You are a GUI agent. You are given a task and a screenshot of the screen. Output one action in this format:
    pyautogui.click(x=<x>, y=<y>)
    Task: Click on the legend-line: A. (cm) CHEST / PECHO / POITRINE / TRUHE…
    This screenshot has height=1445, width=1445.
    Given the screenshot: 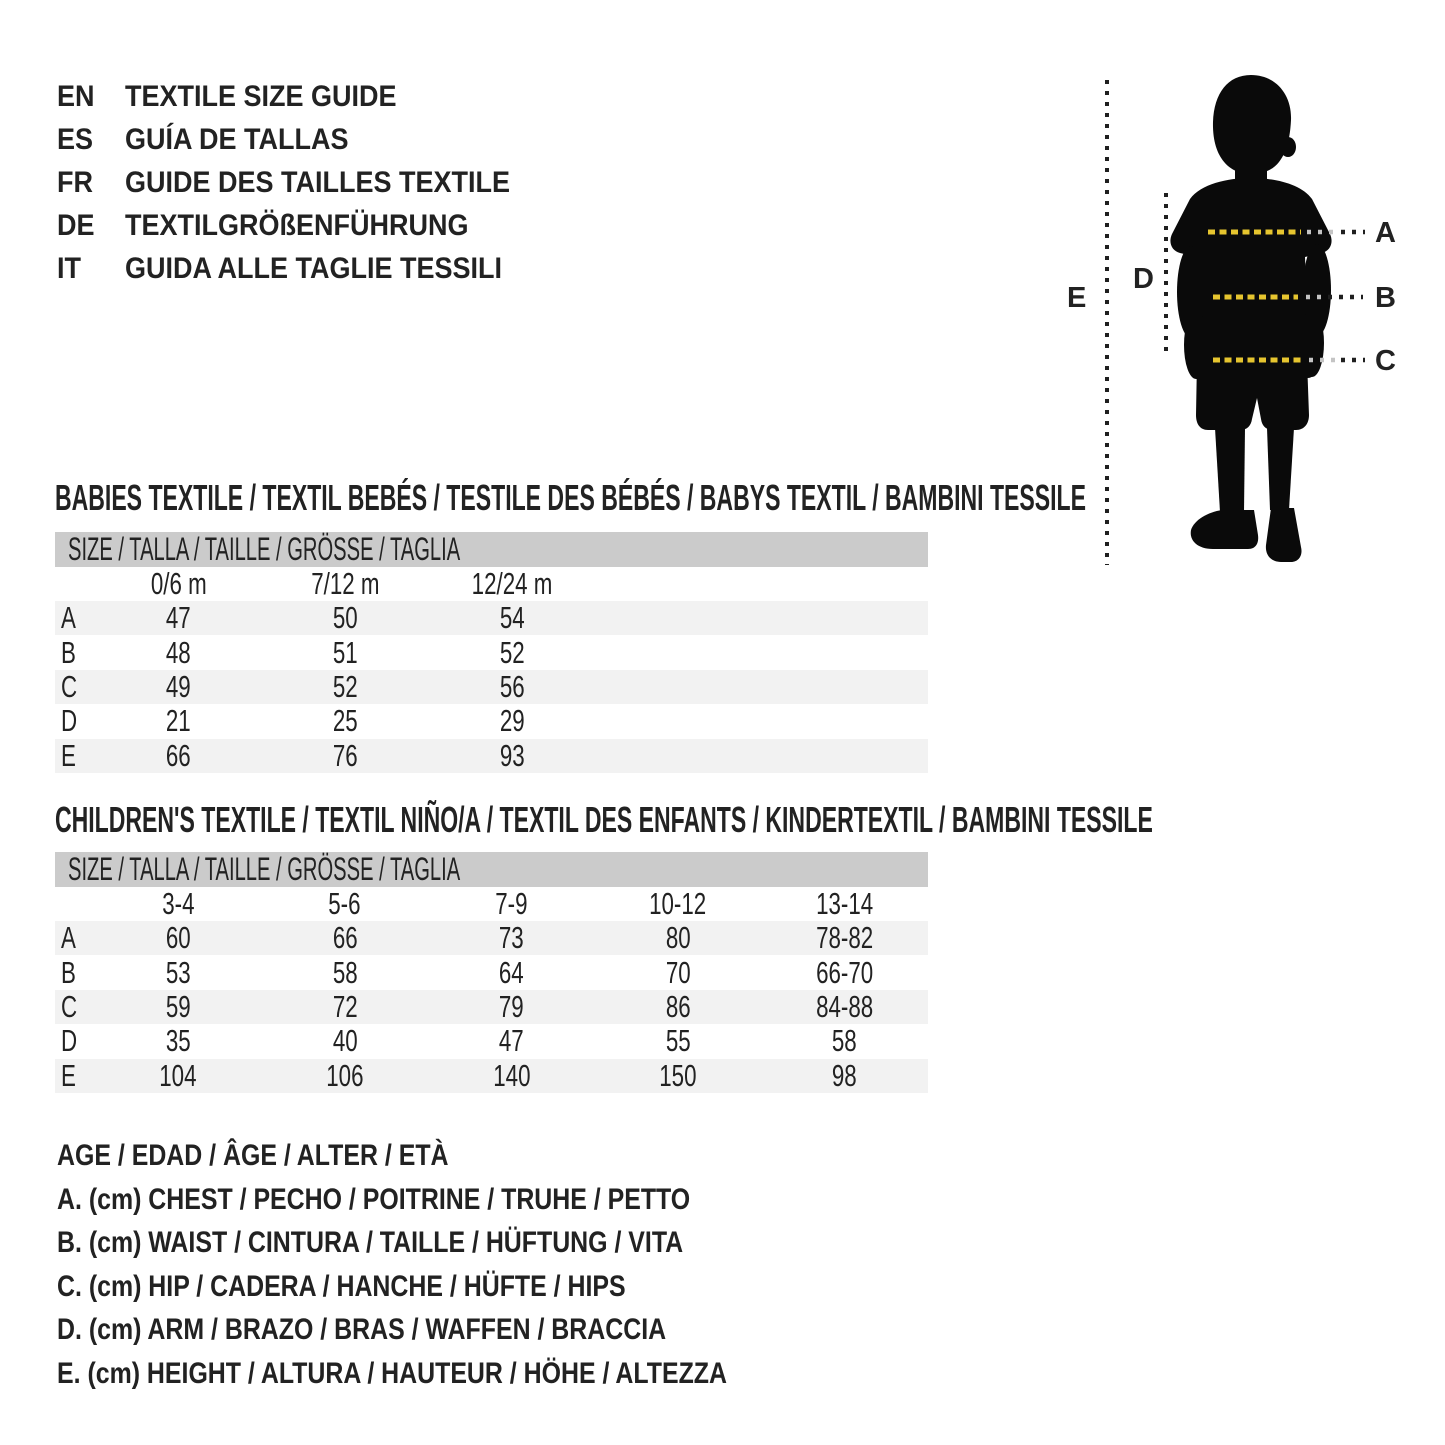 What is the action you would take?
    pyautogui.click(x=460, y=1200)
    